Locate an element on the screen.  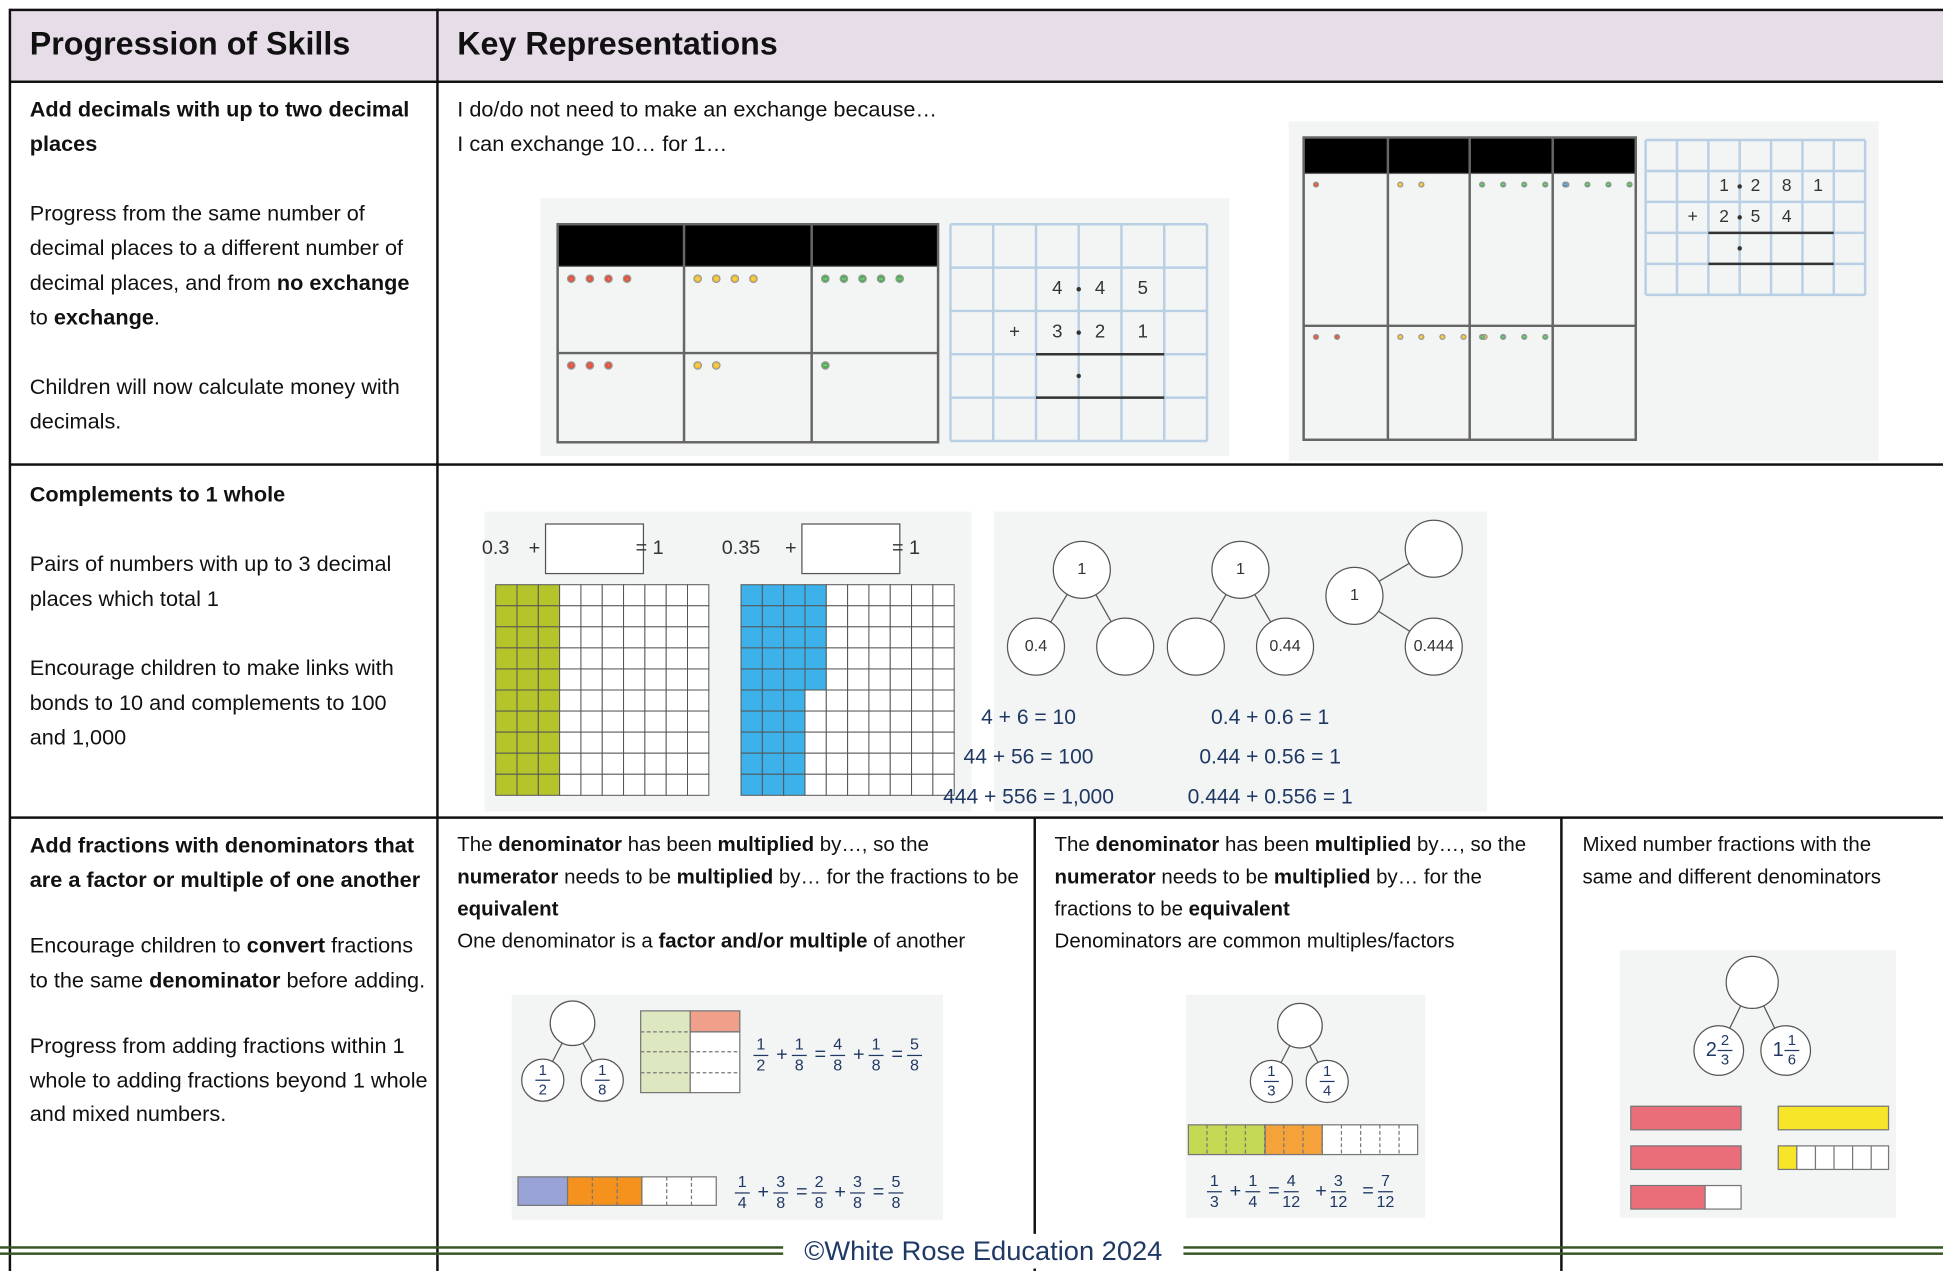
decimal-point is located at coordinates (1078, 289).